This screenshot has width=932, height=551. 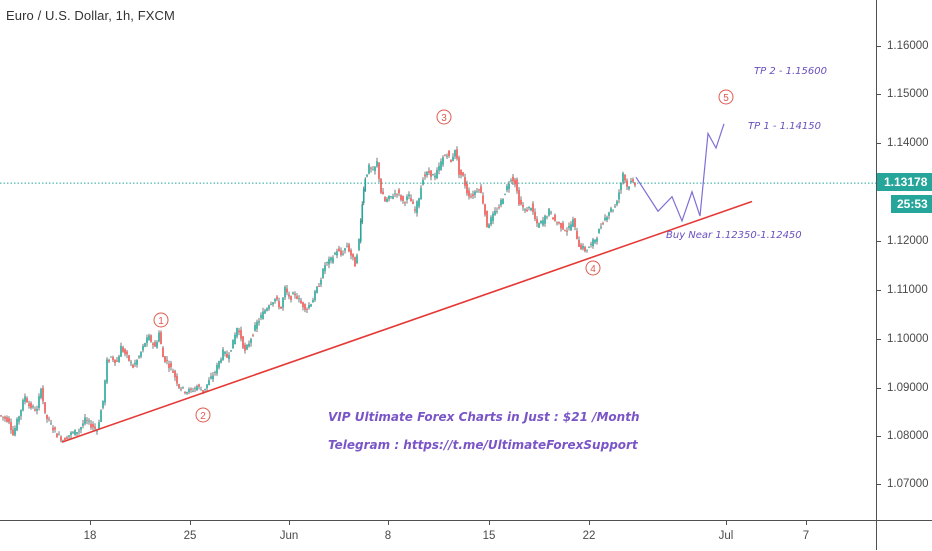 What do you see at coordinates (289, 536) in the screenshot?
I see `time-tick-label: Jun` at bounding box center [289, 536].